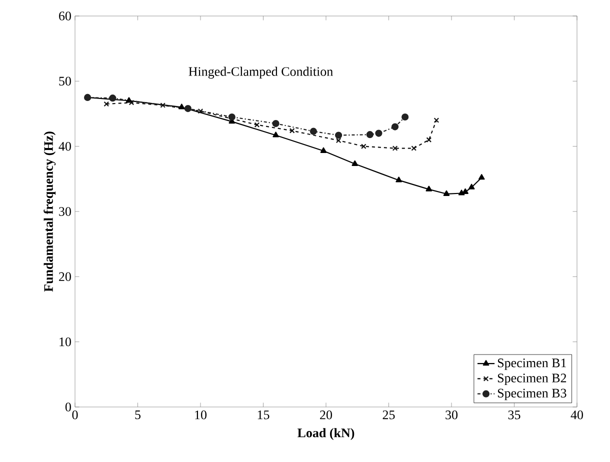  Describe the element at coordinates (50, 212) in the screenshot. I see `y-axis-title: Fundamental frequency (Hz)` at that location.